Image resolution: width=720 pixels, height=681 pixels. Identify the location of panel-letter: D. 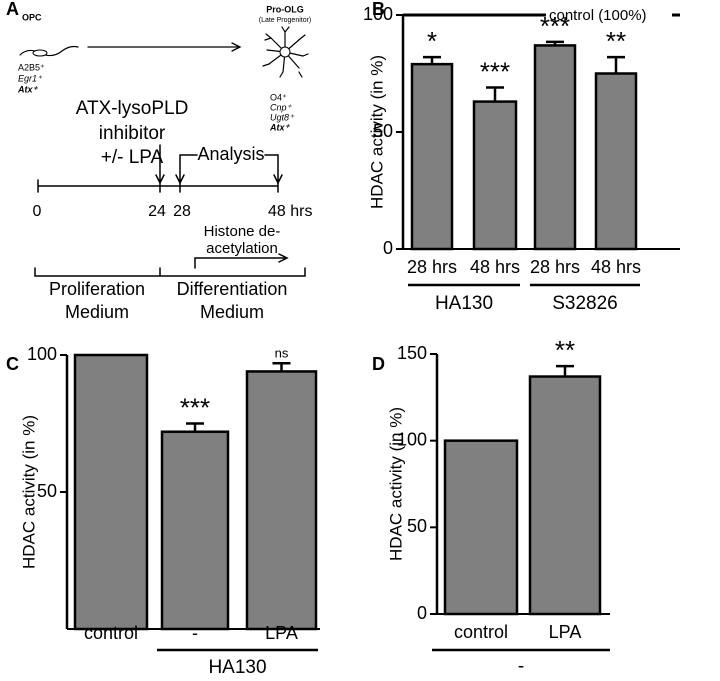
(378, 364).